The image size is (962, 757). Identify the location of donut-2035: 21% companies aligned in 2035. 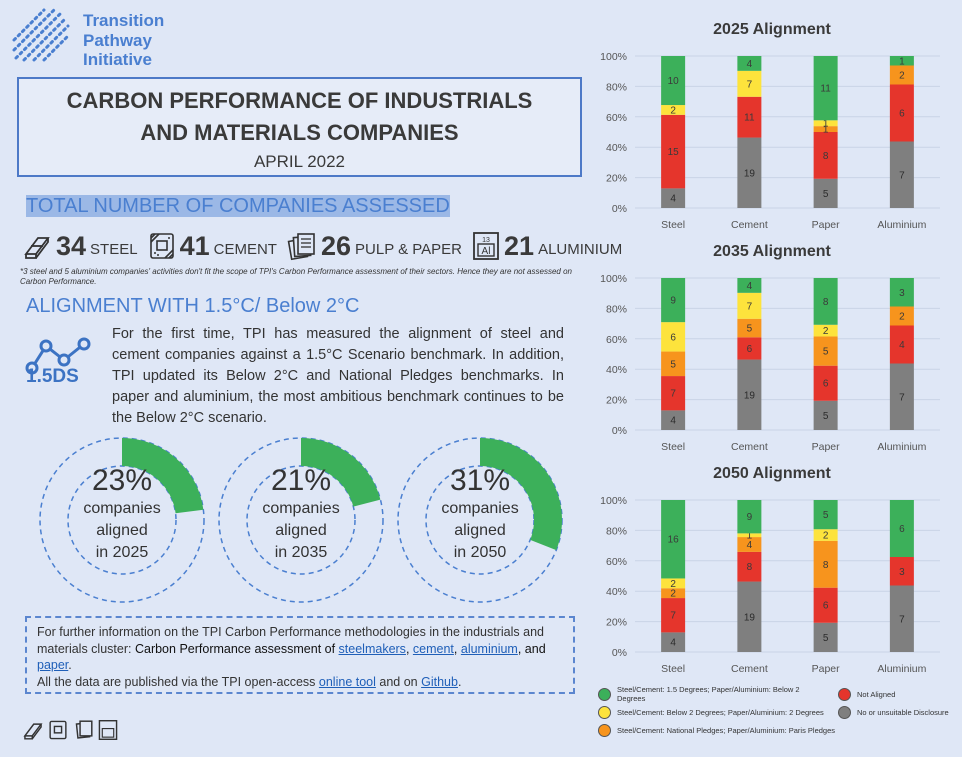
(301, 520).